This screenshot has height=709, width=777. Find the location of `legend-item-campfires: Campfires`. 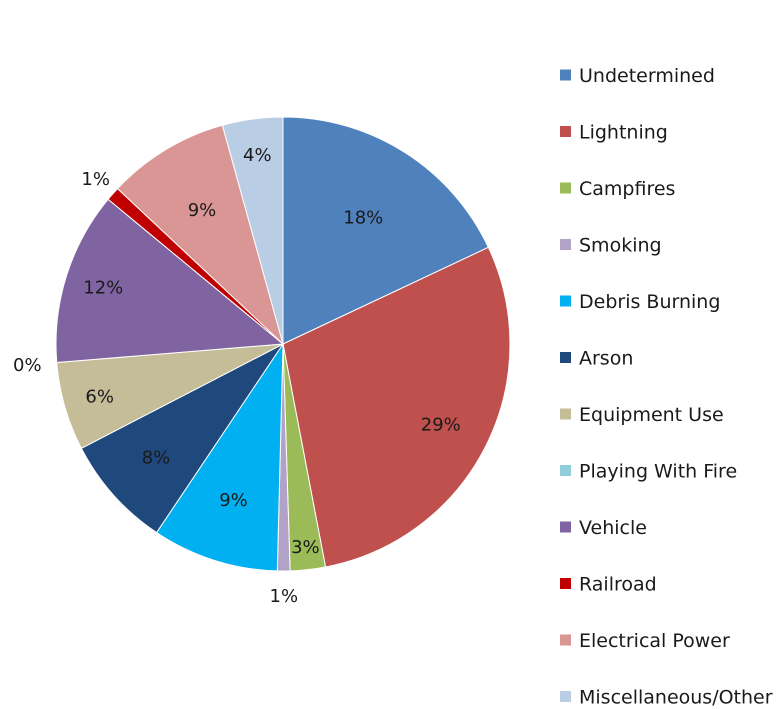

legend-item-campfires: Campfires is located at coordinates (617, 189).